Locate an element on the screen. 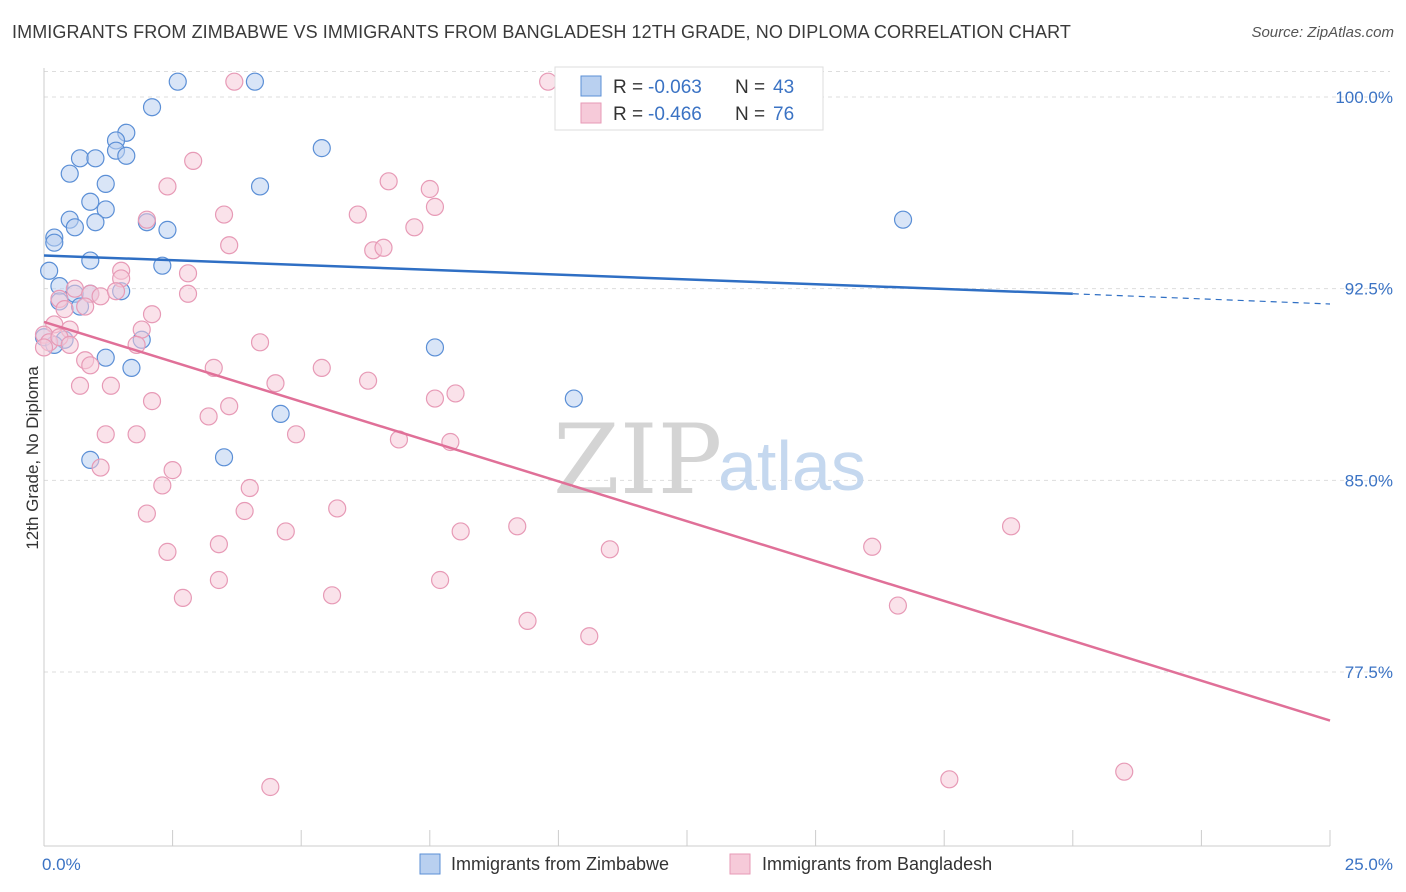 The image size is (1406, 892). x-tick-label: 25.0% is located at coordinates (1369, 864).